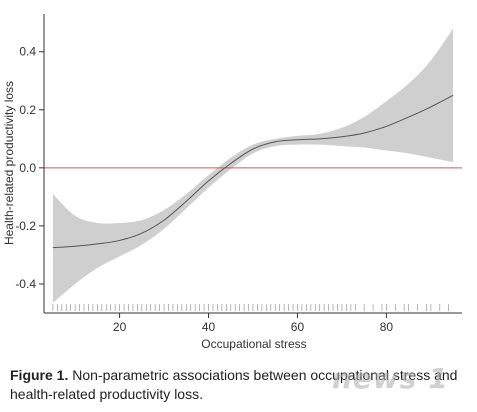 Image resolution: width=477 pixels, height=412 pixels. I want to click on watermark-logo: news 1, so click(390, 378).